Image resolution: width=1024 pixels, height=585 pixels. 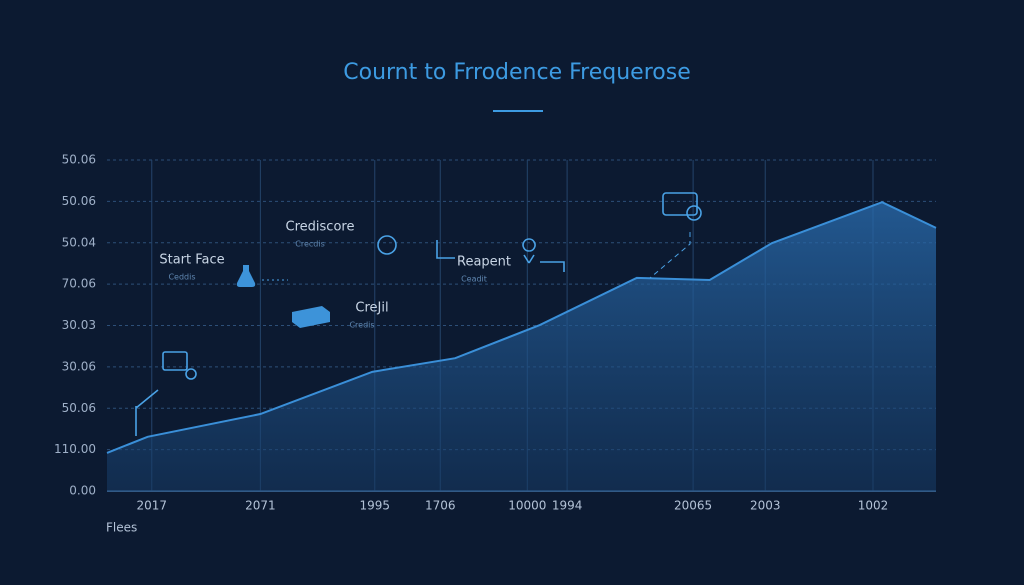 What do you see at coordinates (121, 528) in the screenshot?
I see `x-axis-label: Flees` at bounding box center [121, 528].